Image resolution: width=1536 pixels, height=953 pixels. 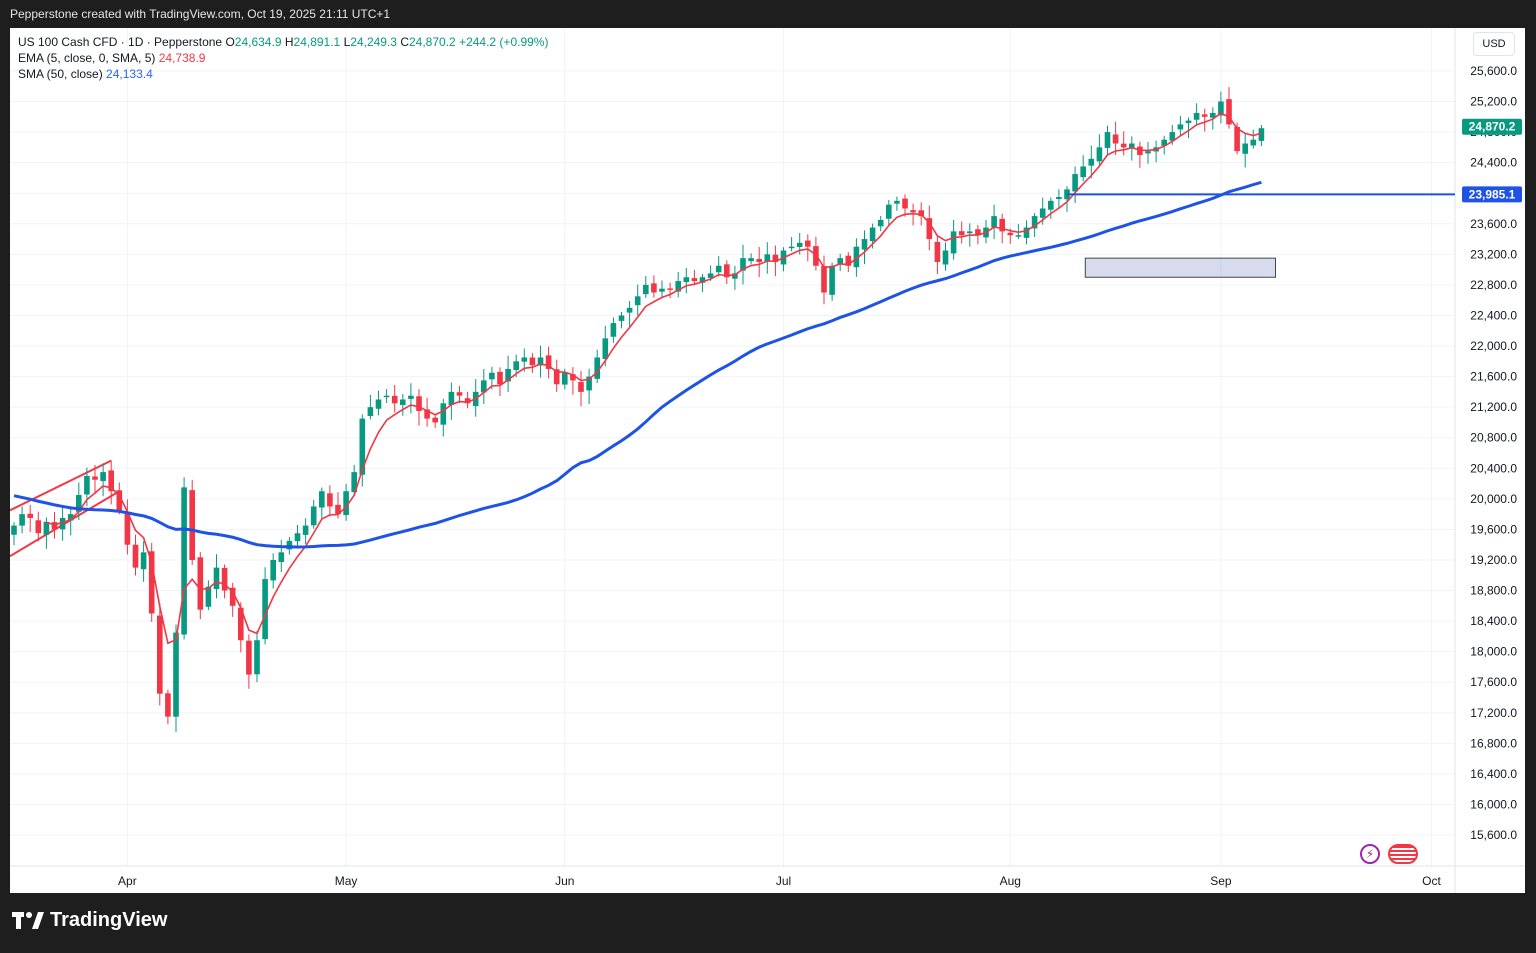 What do you see at coordinates (1403, 854) in the screenshot?
I see `us-flag-icon` at bounding box center [1403, 854].